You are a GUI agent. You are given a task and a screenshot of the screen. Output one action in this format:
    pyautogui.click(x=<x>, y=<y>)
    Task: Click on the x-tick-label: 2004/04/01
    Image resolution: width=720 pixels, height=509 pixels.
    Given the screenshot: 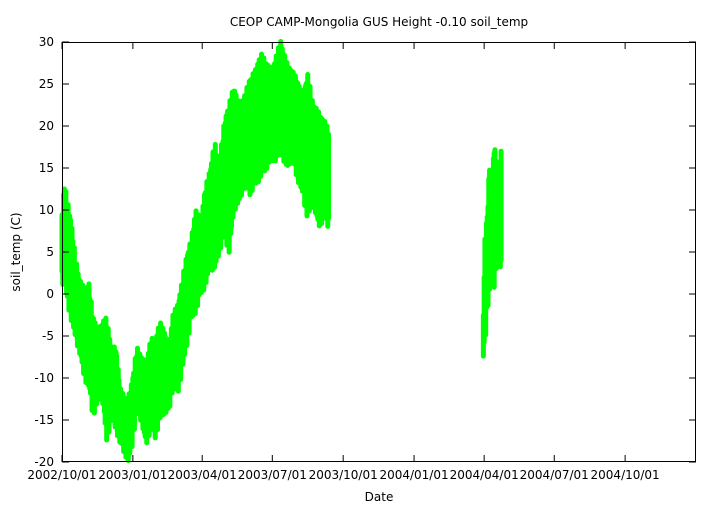 What is the action you would take?
    pyautogui.click(x=484, y=475)
    